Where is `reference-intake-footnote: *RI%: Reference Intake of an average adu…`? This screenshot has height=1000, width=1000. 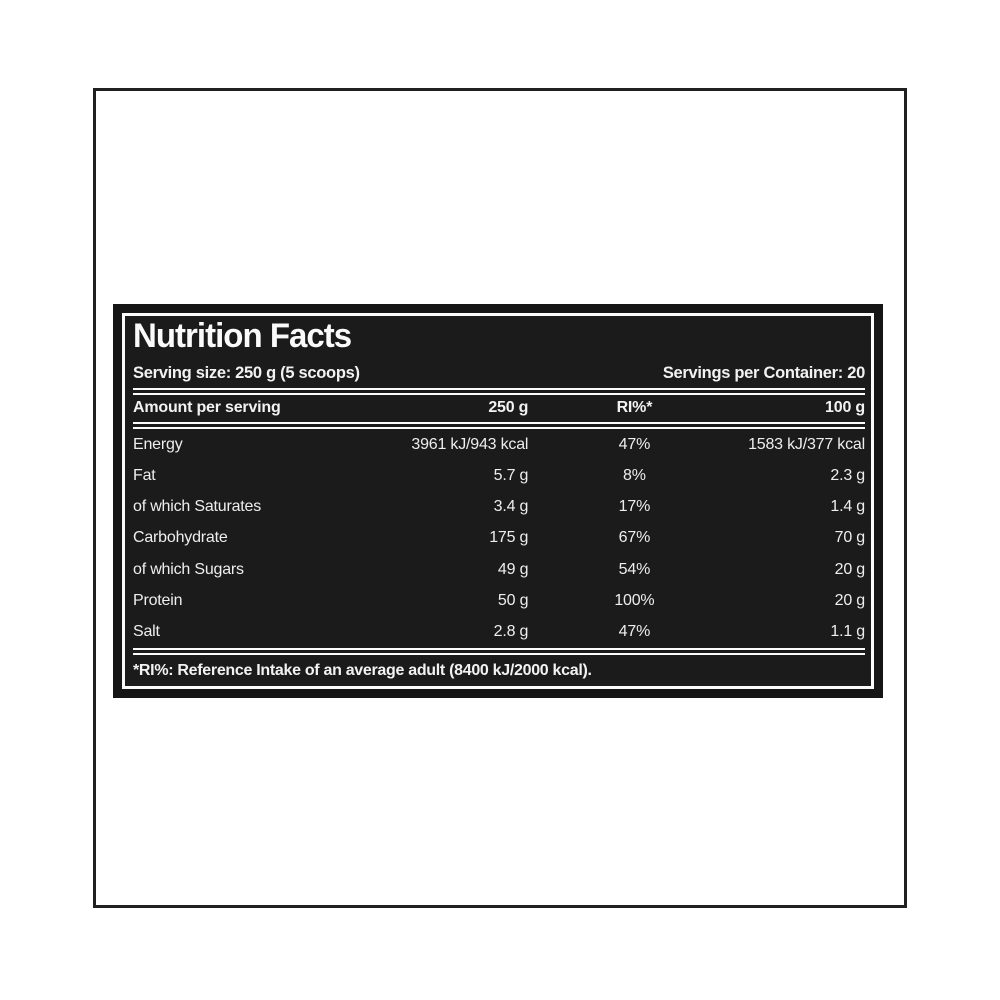
reference-intake-footnote: *RI%: Reference Intake of an average adu… is located at coordinates (362, 670).